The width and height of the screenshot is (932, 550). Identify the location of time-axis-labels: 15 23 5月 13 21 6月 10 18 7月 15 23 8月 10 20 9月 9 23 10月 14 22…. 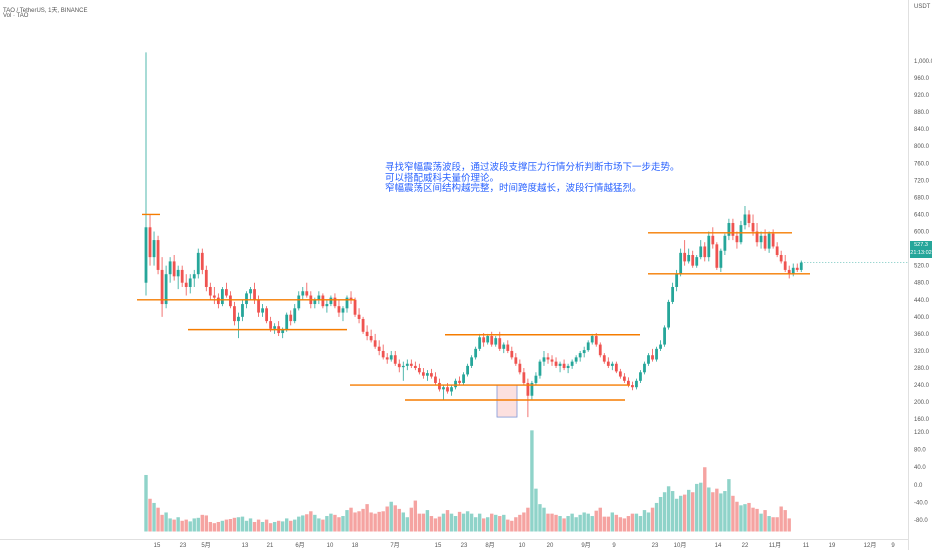
(525, 545).